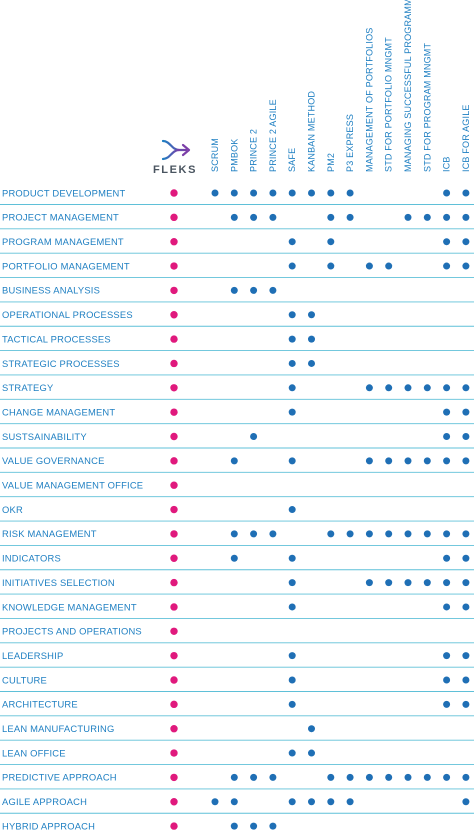 This screenshot has height=836, width=474. Describe the element at coordinates (237, 221) in the screenshot. I see `table-row: PROJECT MANAGEMENT` at that location.